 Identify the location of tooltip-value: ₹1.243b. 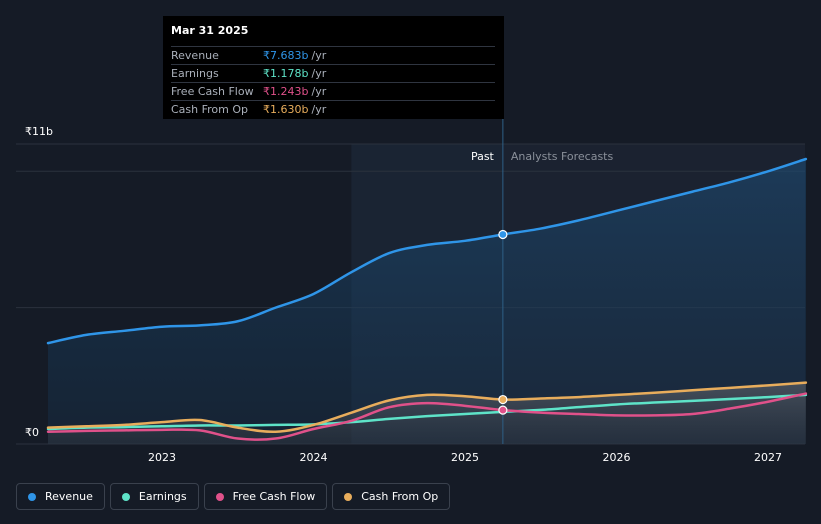
(286, 91).